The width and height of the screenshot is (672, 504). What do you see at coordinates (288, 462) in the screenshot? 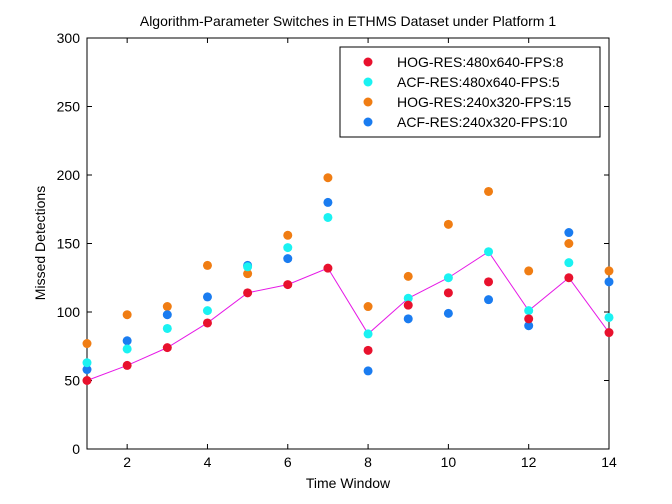
I see `x-tick-label: 6` at bounding box center [288, 462].